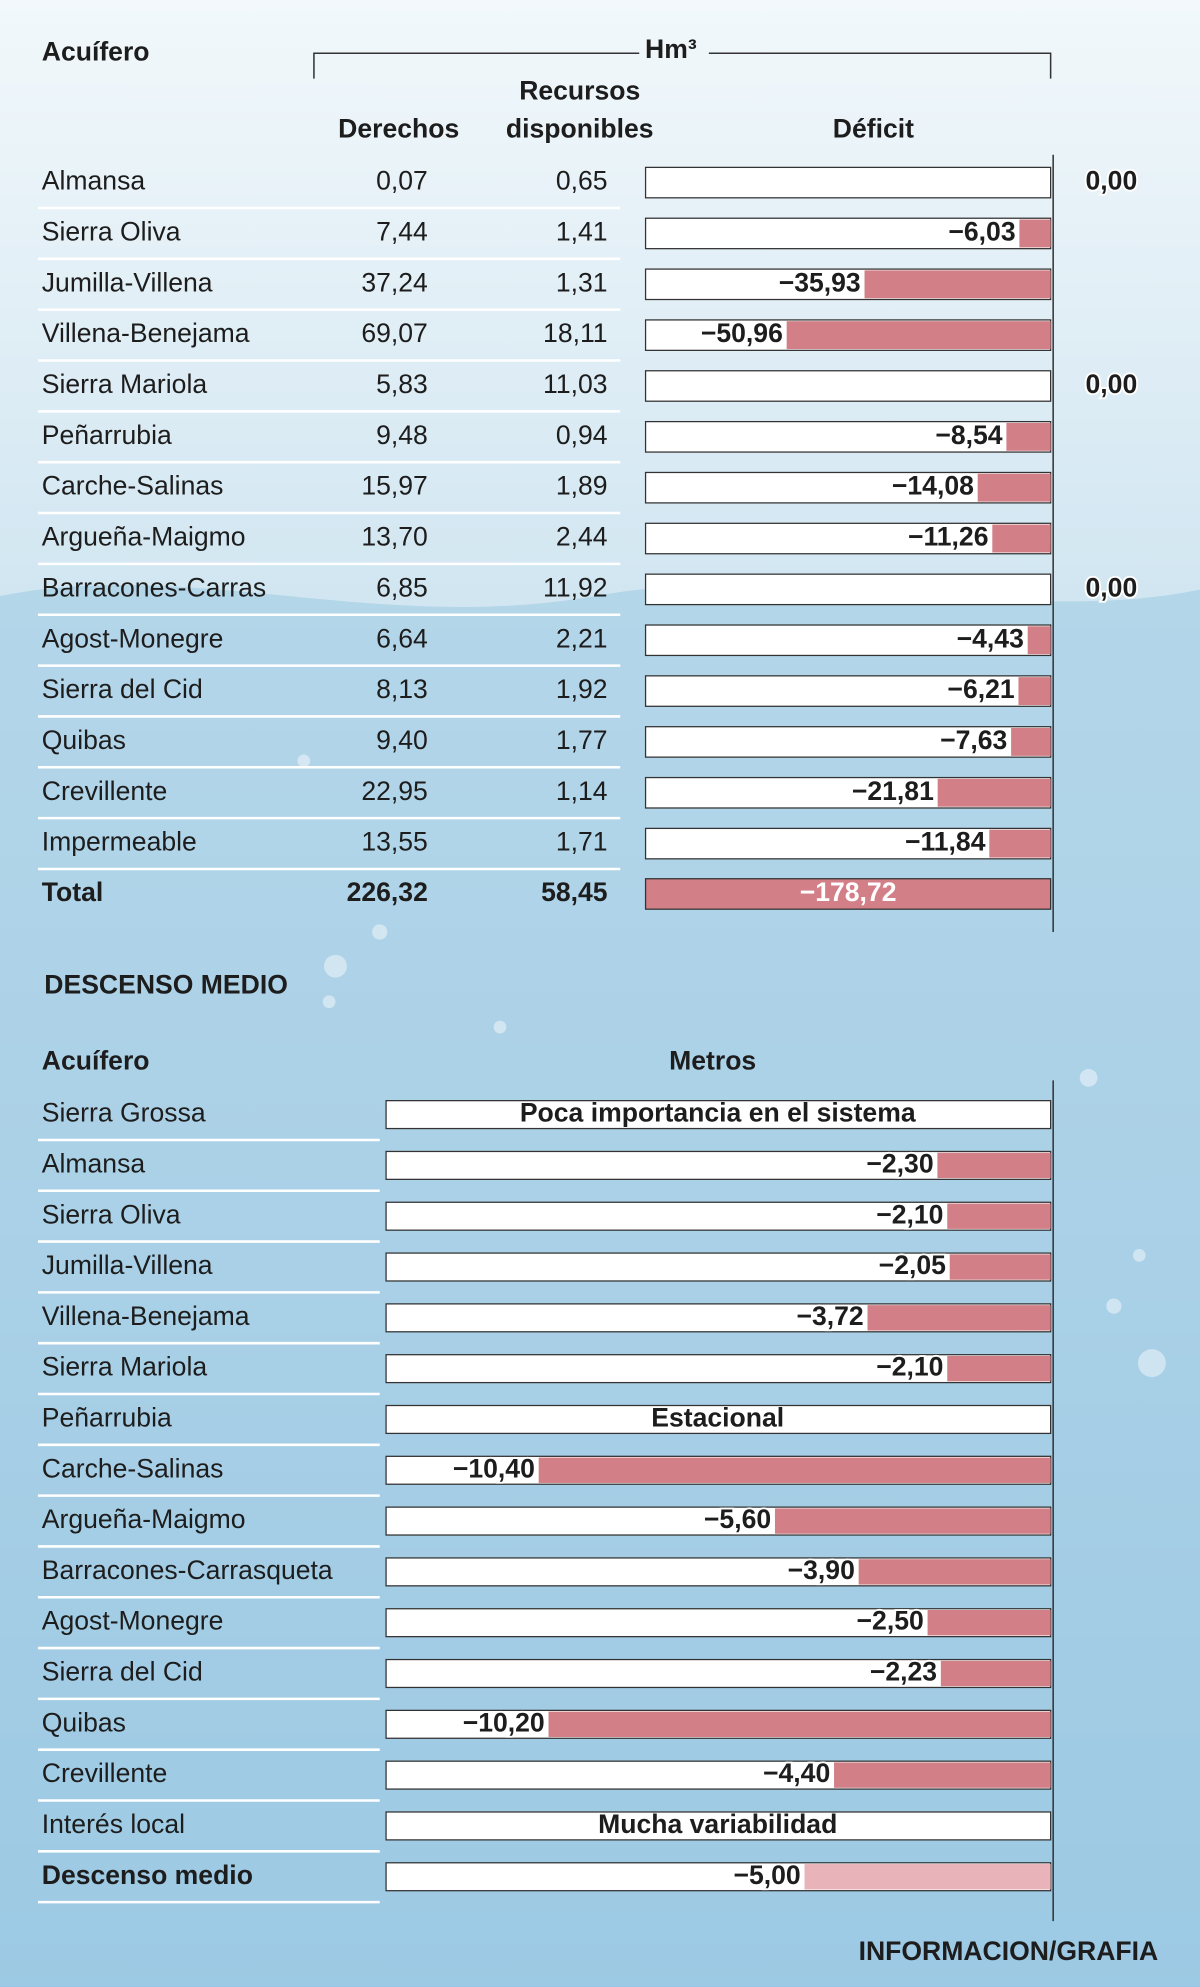 Image resolution: width=1200 pixels, height=1987 pixels. What do you see at coordinates (912, 1265) in the screenshot?
I see `value-label: −2,05` at bounding box center [912, 1265].